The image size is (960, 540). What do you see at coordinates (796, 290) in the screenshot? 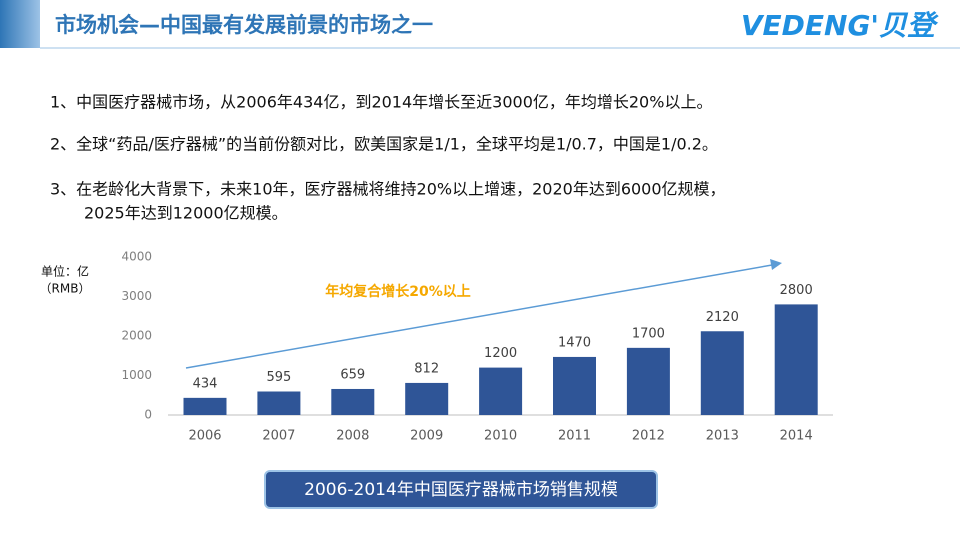
I see `data-label: 2800` at bounding box center [796, 290].